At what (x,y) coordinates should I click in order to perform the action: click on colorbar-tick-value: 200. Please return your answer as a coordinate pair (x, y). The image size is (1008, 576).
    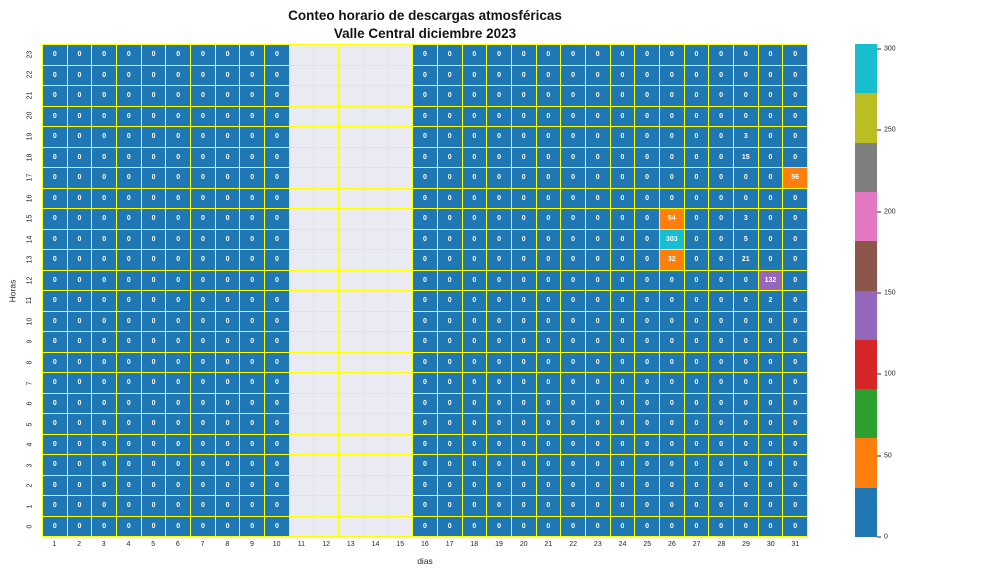
    Looking at the image, I should click on (890, 212).